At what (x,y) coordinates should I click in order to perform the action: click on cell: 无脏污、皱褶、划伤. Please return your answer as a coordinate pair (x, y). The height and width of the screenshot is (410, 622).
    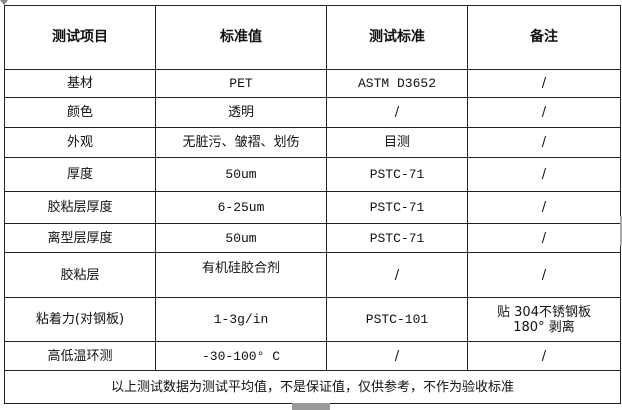
    Looking at the image, I should click on (241, 142).